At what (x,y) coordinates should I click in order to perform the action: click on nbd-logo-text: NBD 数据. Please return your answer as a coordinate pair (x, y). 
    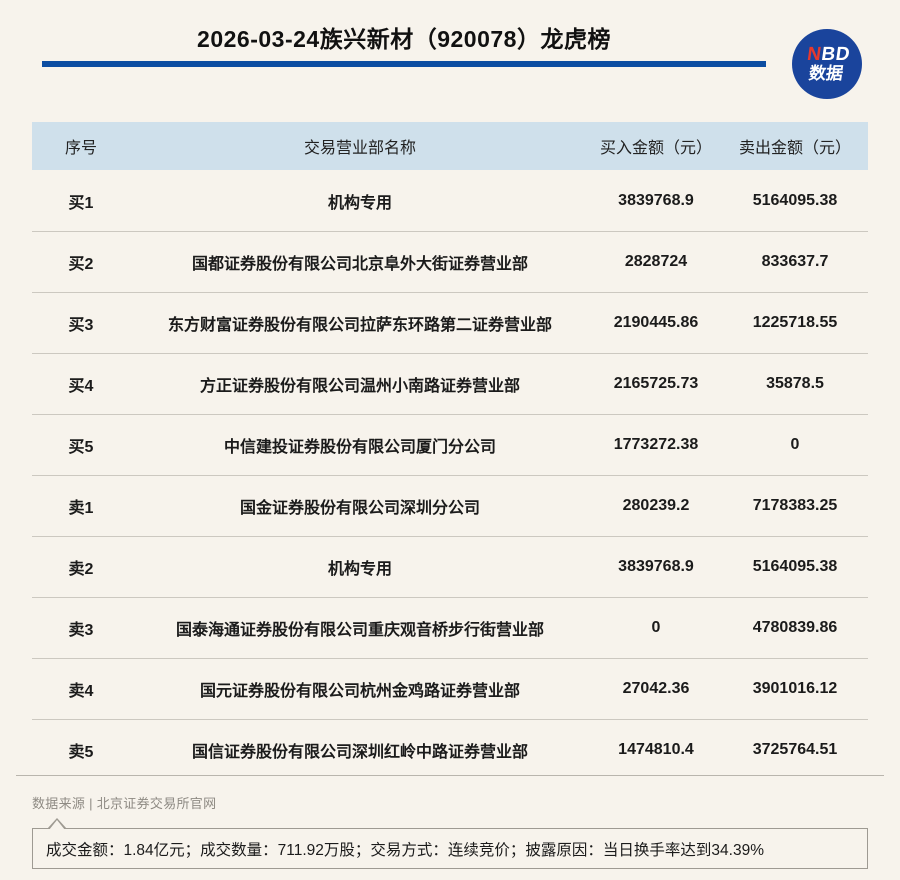
    Looking at the image, I should click on (827, 64).